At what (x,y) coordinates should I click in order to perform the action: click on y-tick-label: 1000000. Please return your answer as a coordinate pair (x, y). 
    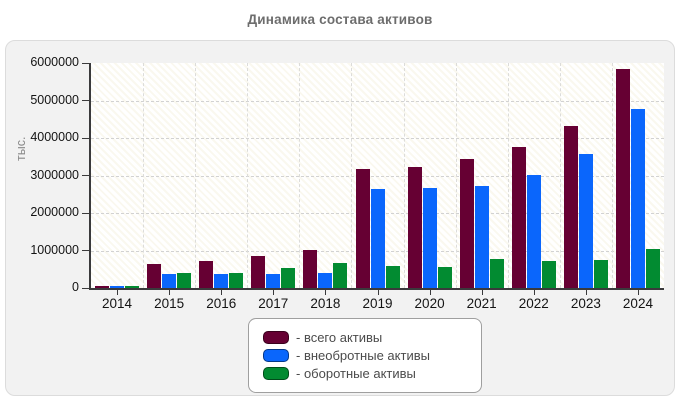
    Looking at the image, I should click on (54, 249).